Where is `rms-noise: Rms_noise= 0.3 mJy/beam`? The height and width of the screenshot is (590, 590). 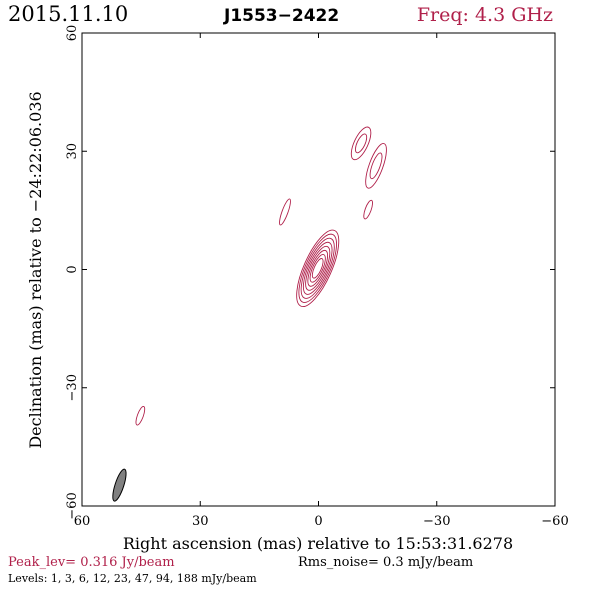
rms-noise: Rms_noise= 0.3 mJy/beam is located at coordinates (385, 562).